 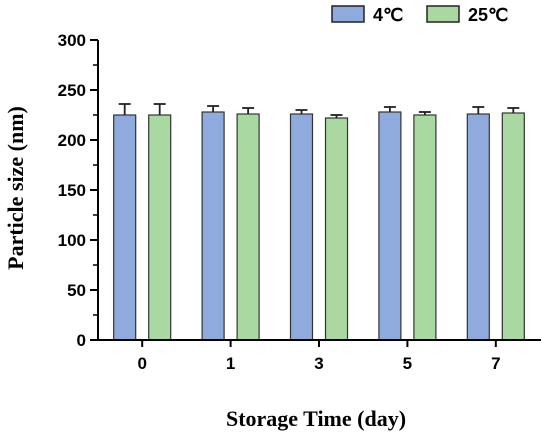 I want to click on y-tick-label: 50, so click(x=76, y=290).